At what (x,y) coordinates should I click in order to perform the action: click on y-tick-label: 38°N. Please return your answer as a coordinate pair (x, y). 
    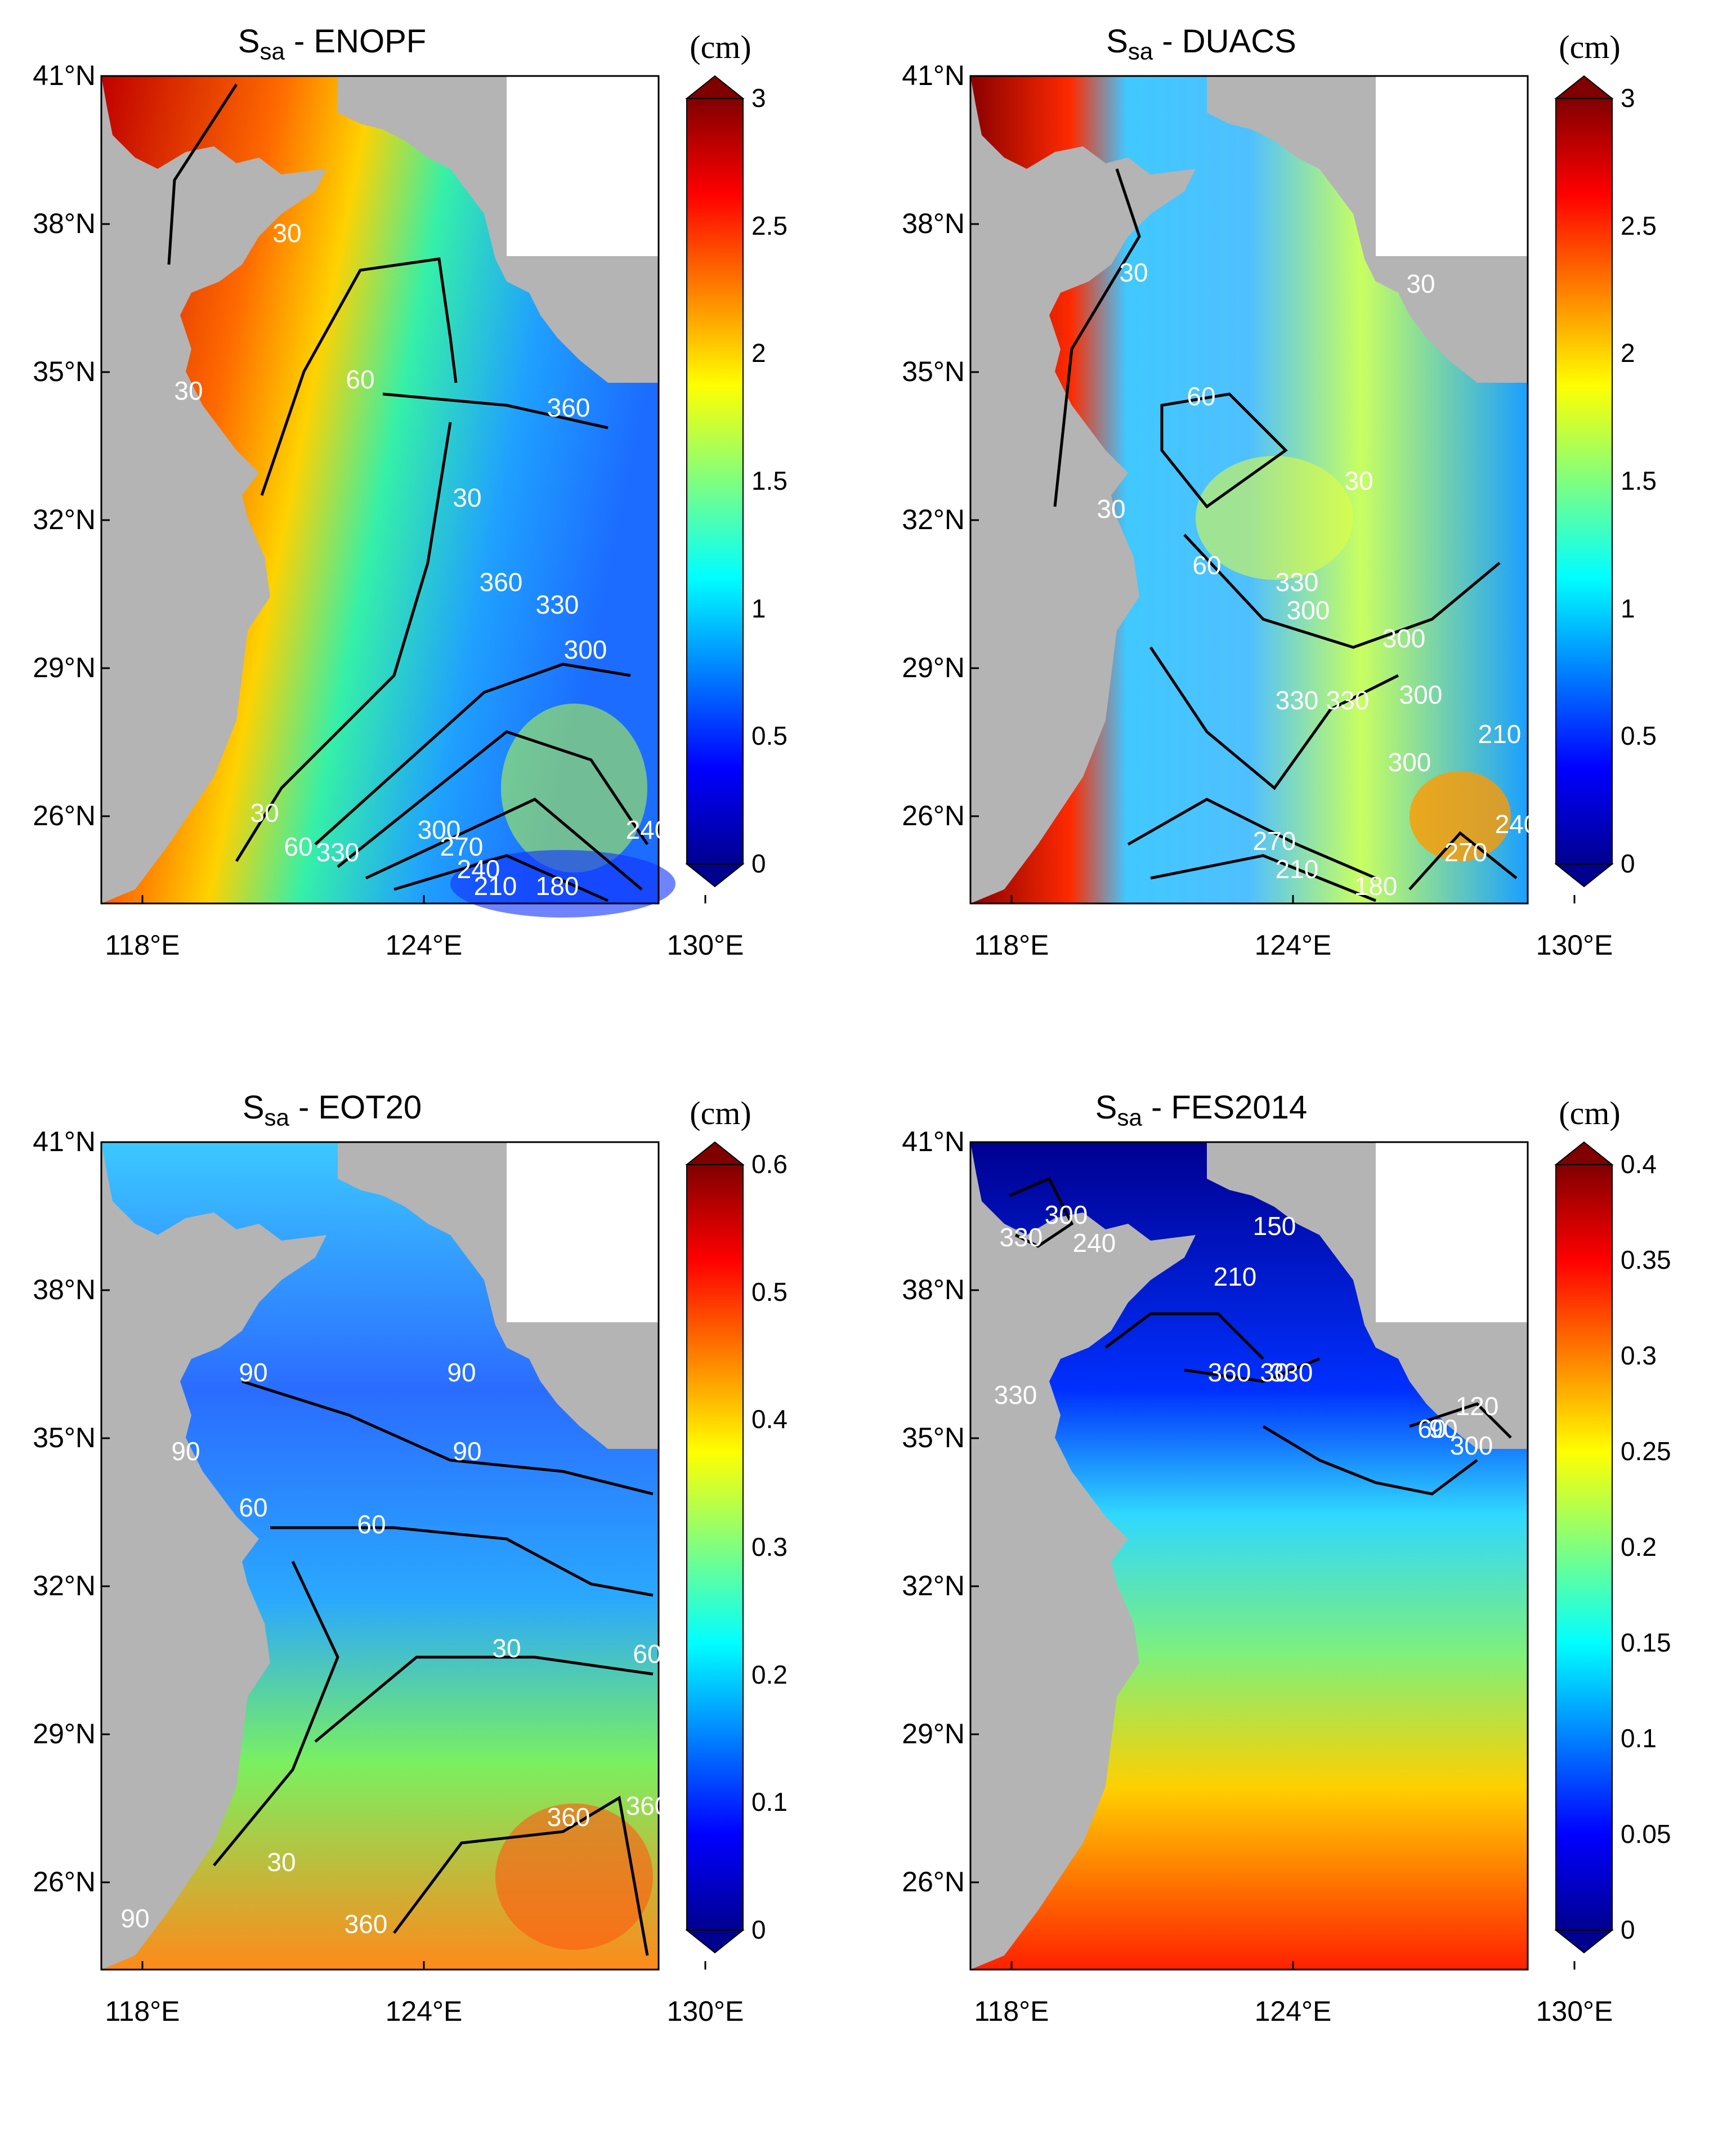
    Looking at the image, I should click on (933, 223).